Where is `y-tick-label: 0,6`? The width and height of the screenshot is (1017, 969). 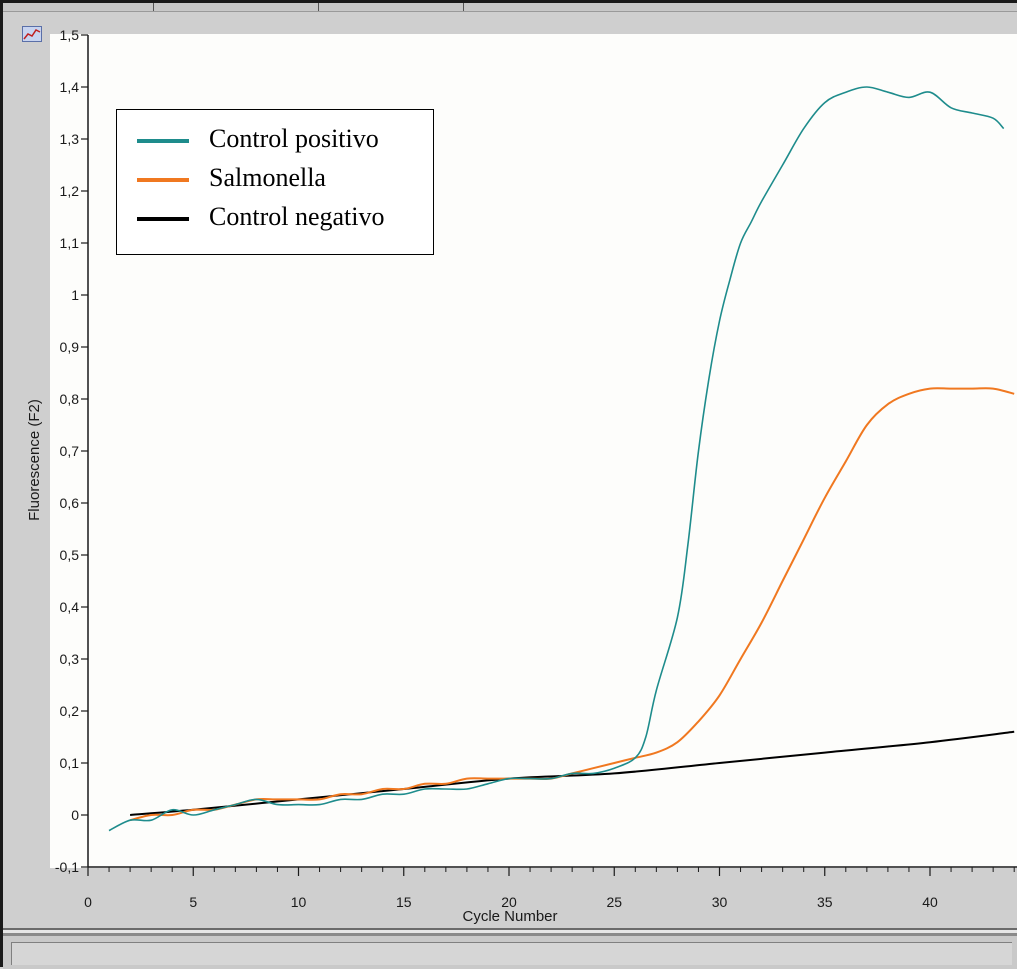 y-tick-label: 0,6 is located at coordinates (70, 503).